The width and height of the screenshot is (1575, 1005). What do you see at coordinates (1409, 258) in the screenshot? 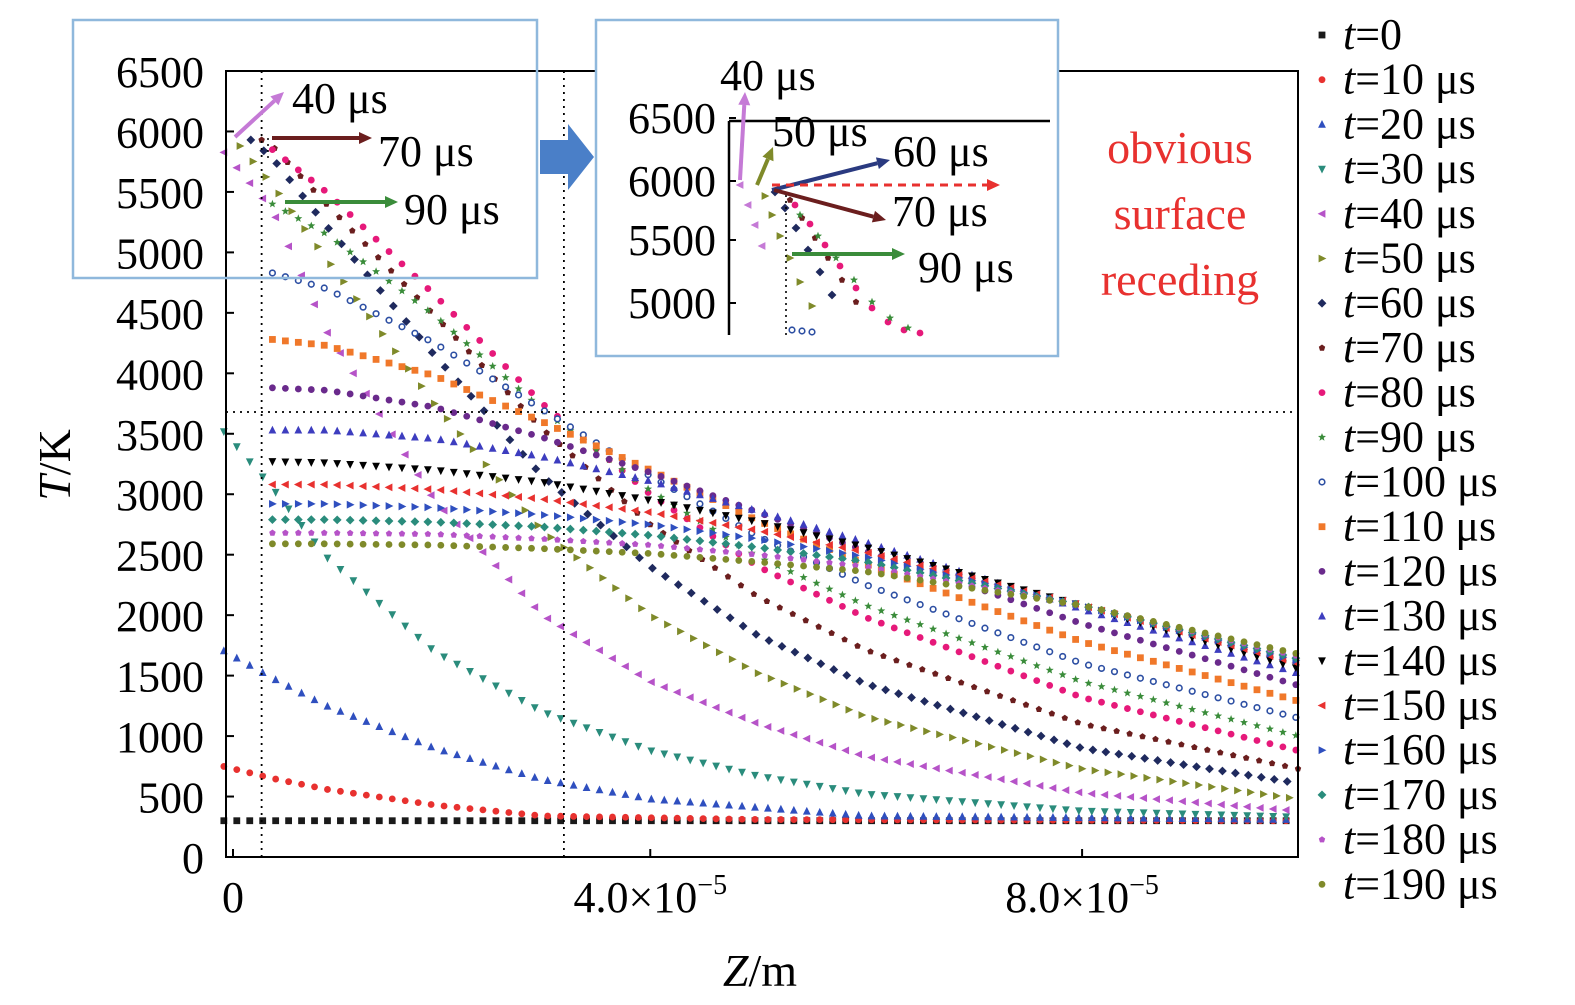
I see `legend-label: t=50 μs` at bounding box center [1409, 258].